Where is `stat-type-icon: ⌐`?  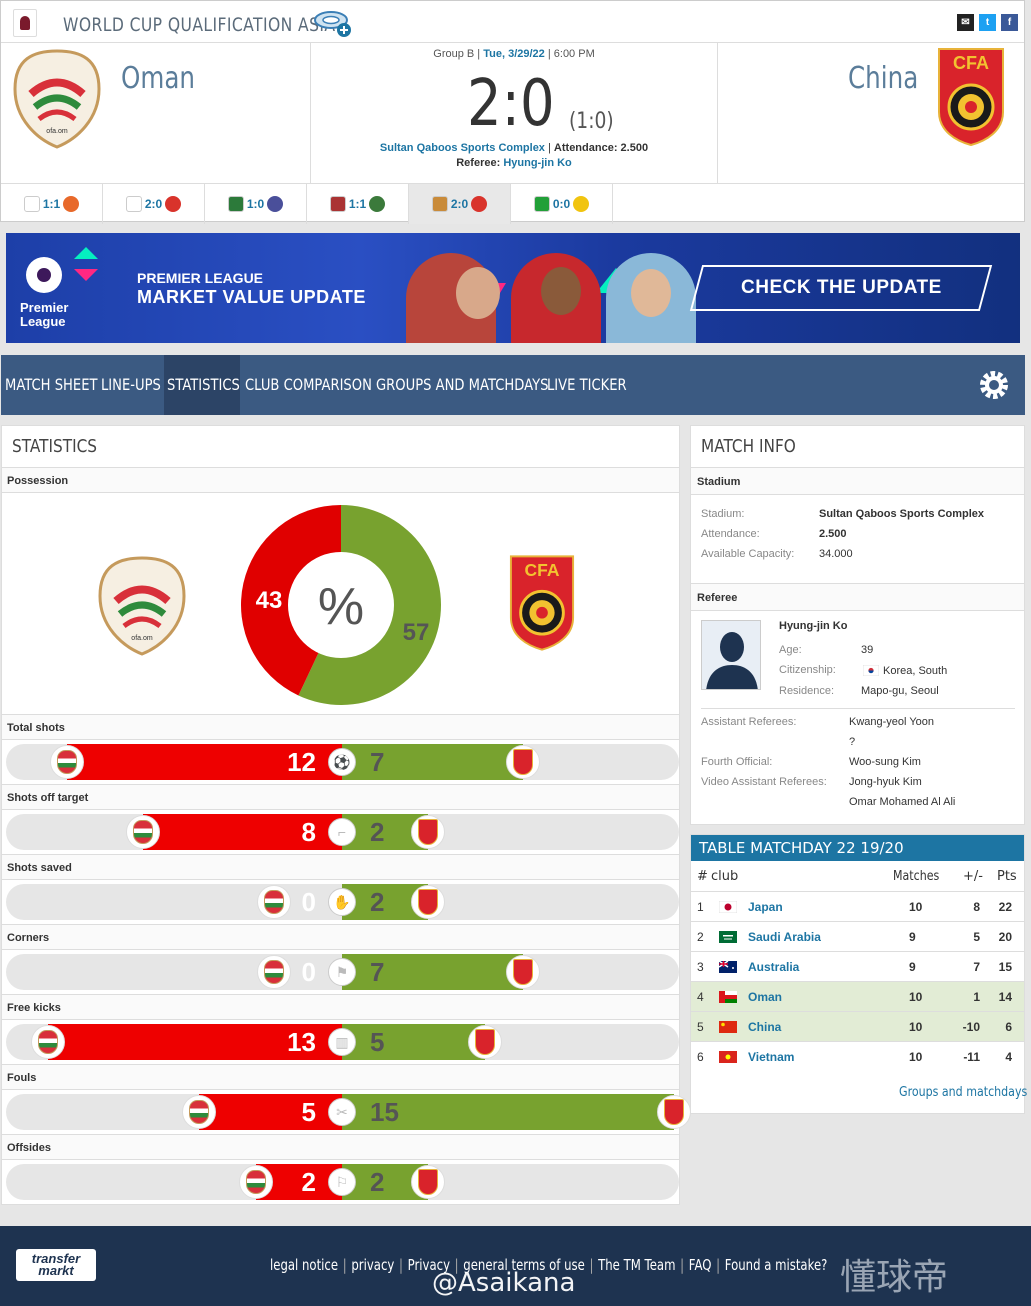
stat-type-icon: ⌐ is located at coordinates (342, 832).